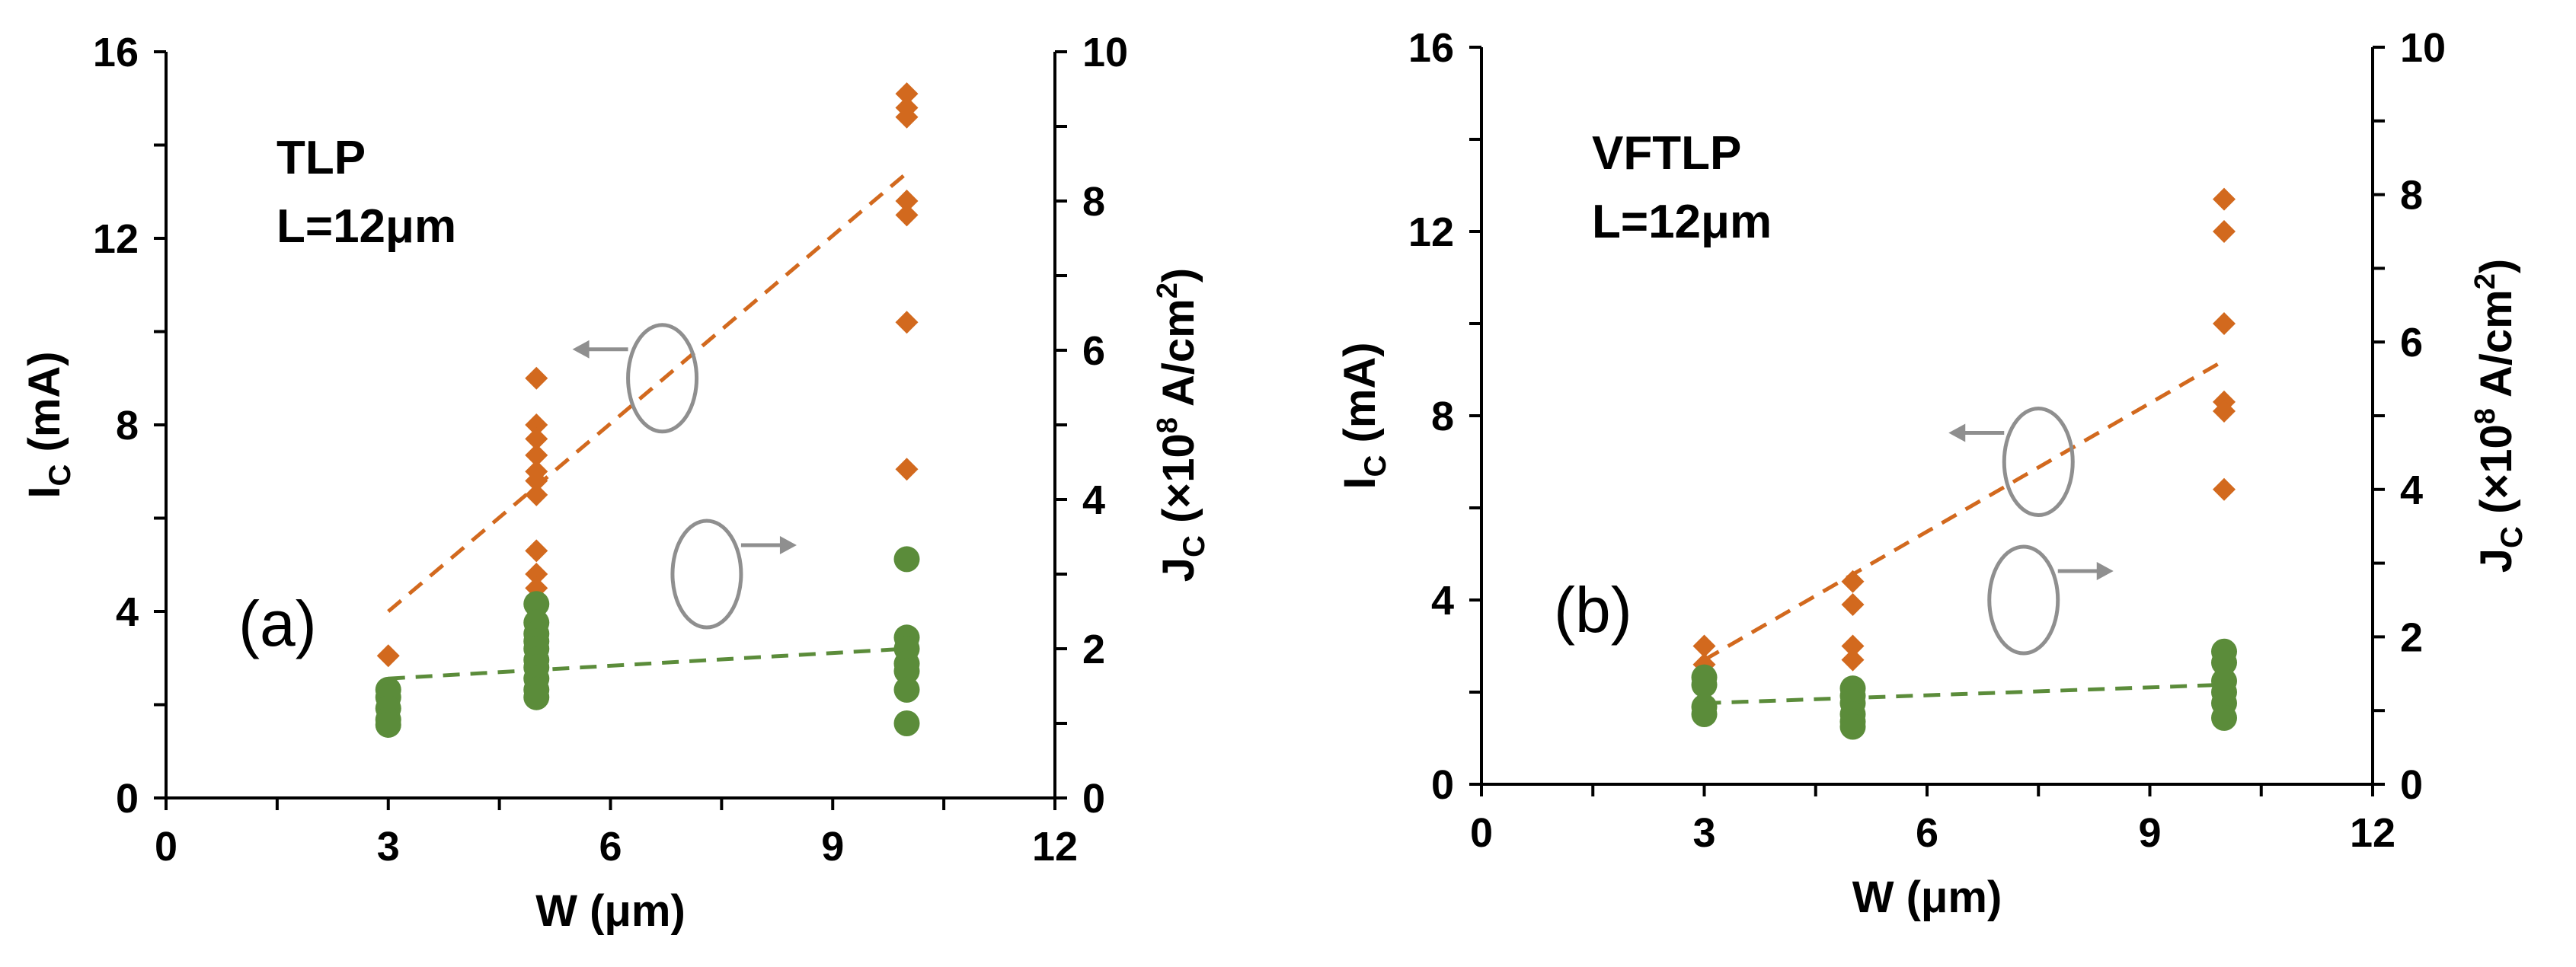  I want to click on panel-label: (a), so click(277, 623).